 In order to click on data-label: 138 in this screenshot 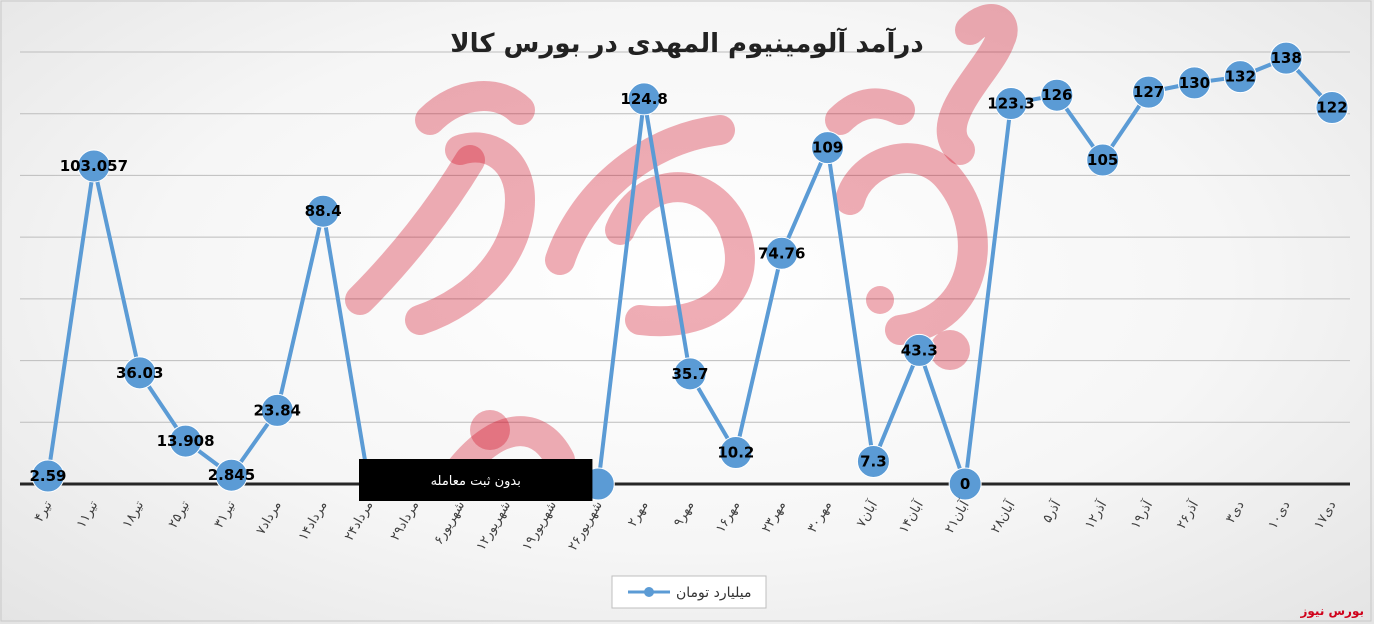, I will do `click(1285, 58)`.